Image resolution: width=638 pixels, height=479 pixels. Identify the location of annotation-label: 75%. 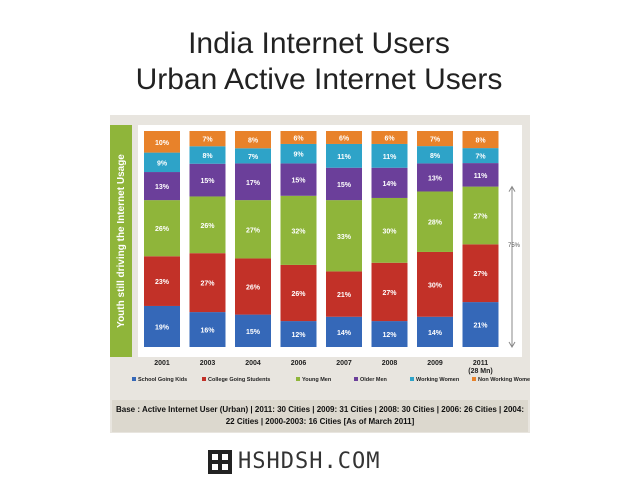
(514, 246).